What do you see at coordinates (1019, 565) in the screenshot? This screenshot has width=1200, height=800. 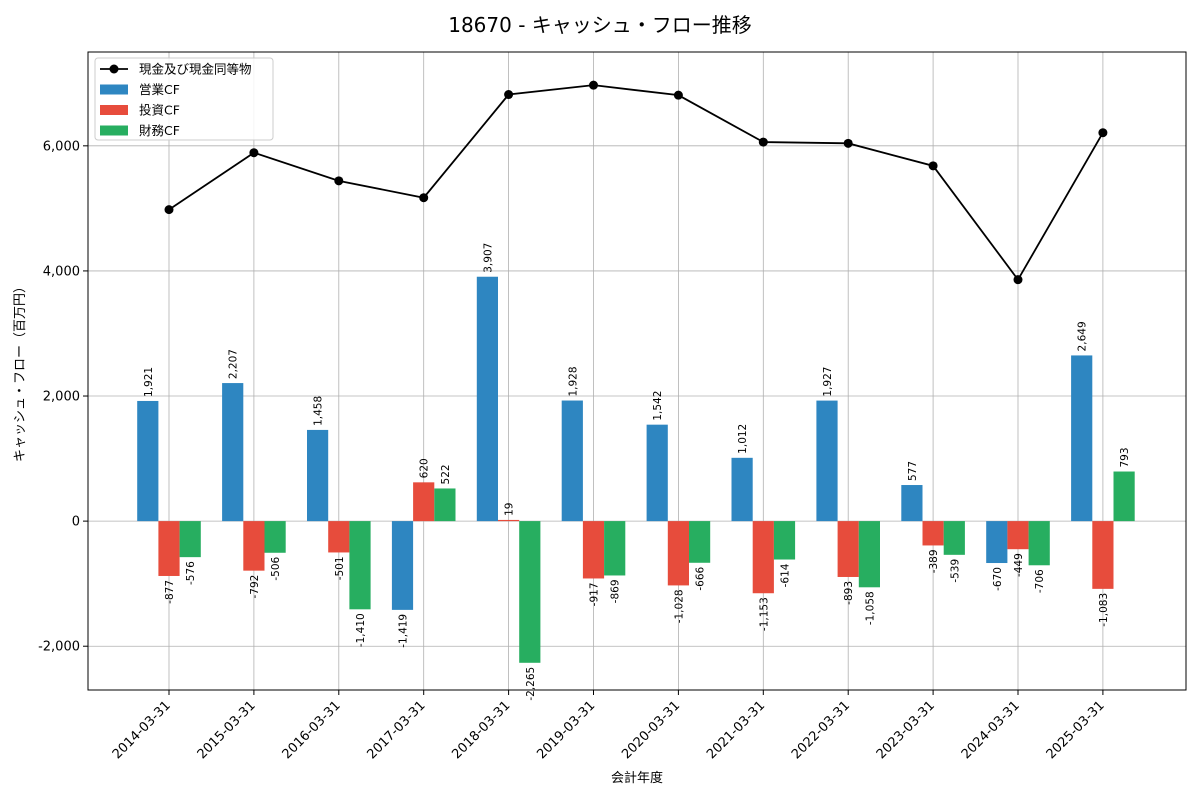 I see `data-label: -449` at bounding box center [1019, 565].